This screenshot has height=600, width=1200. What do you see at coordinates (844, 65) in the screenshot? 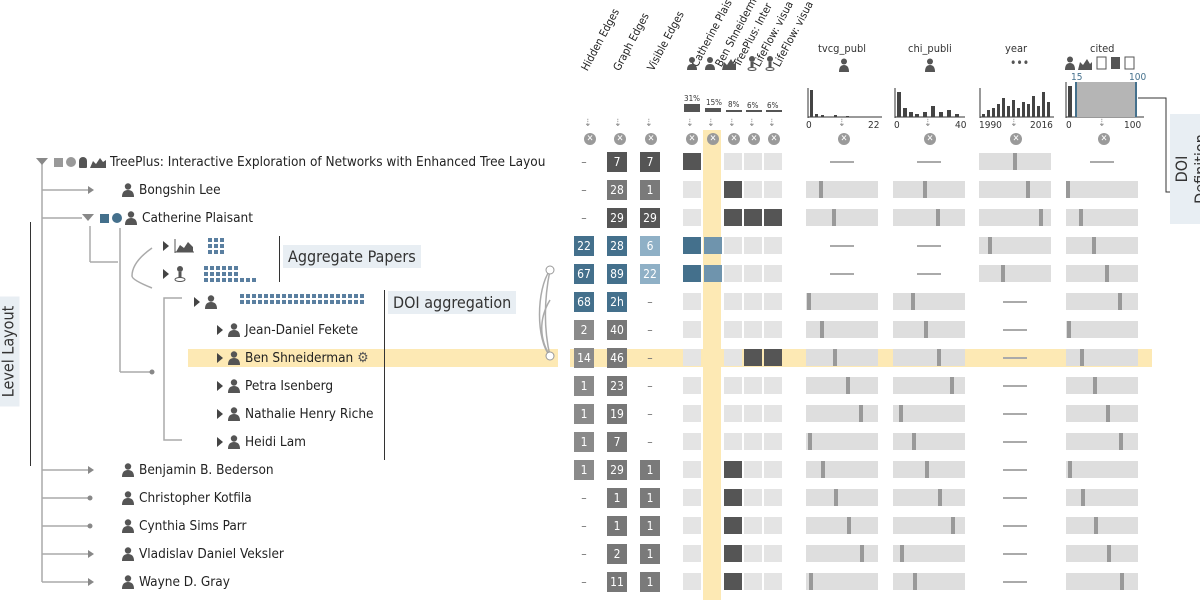
I see `tvcg-person-icon` at bounding box center [844, 65].